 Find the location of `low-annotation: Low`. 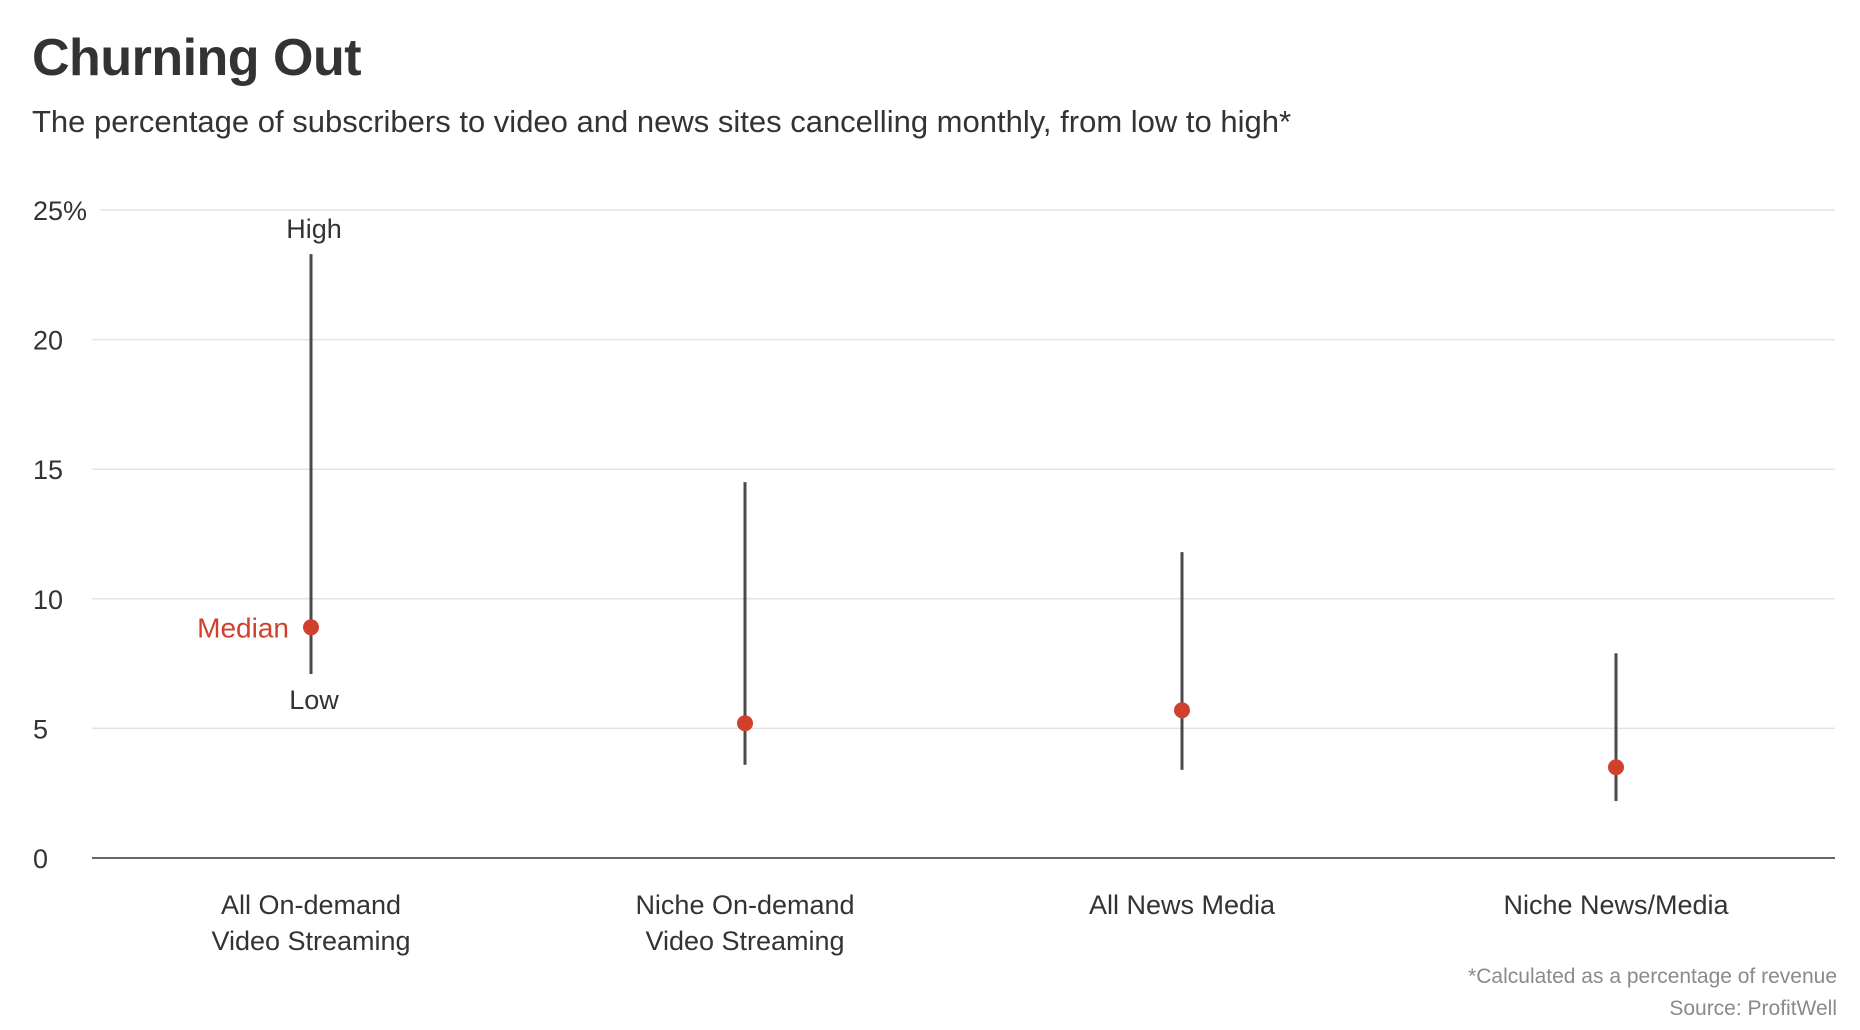

low-annotation: Low is located at coordinates (314, 700).